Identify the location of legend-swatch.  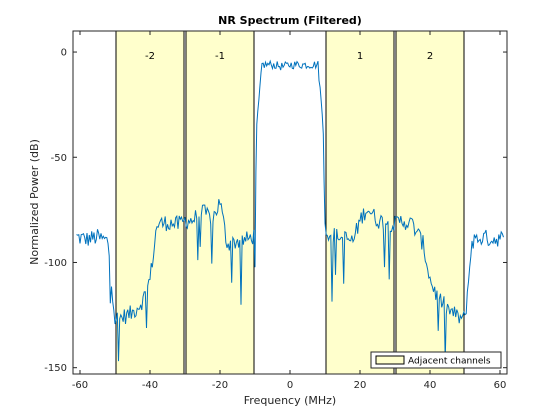
(390, 360).